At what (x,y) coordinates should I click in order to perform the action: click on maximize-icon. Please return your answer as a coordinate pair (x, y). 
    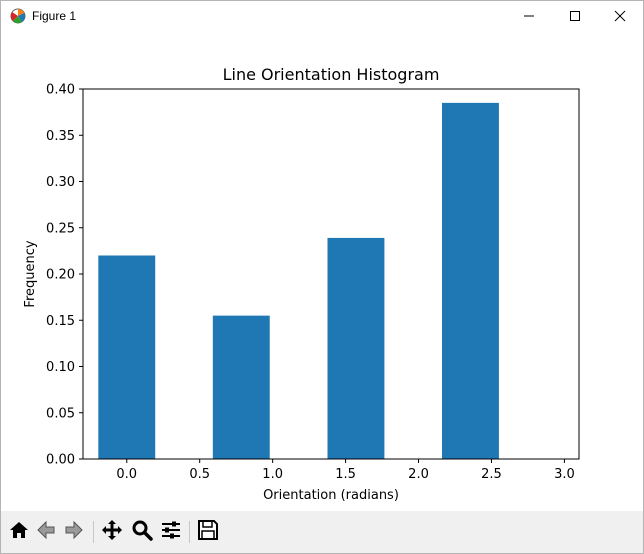
    Looking at the image, I should click on (575, 16).